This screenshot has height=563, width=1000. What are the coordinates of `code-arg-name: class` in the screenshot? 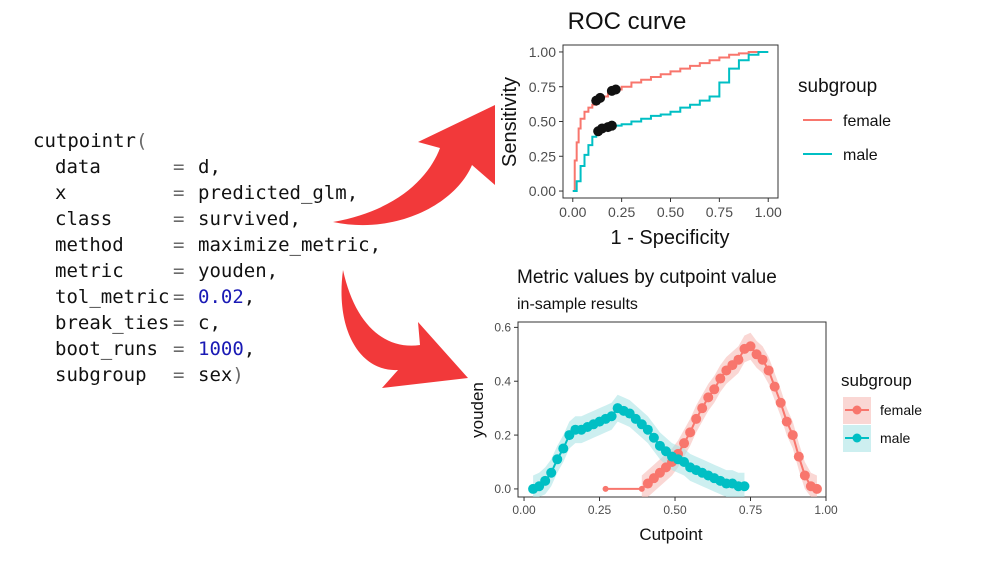 It's located at (83, 219).